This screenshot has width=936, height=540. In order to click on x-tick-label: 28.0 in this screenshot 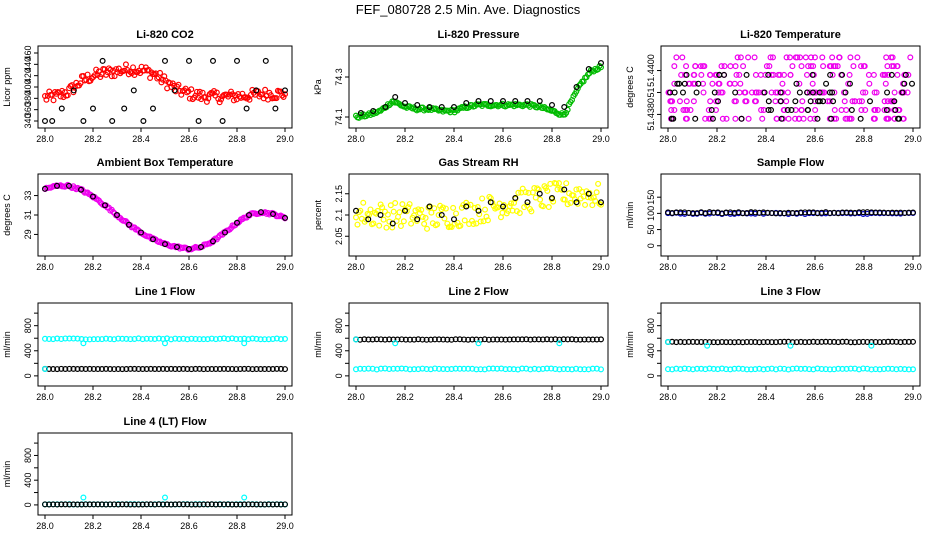, I will do `click(45, 139)`.